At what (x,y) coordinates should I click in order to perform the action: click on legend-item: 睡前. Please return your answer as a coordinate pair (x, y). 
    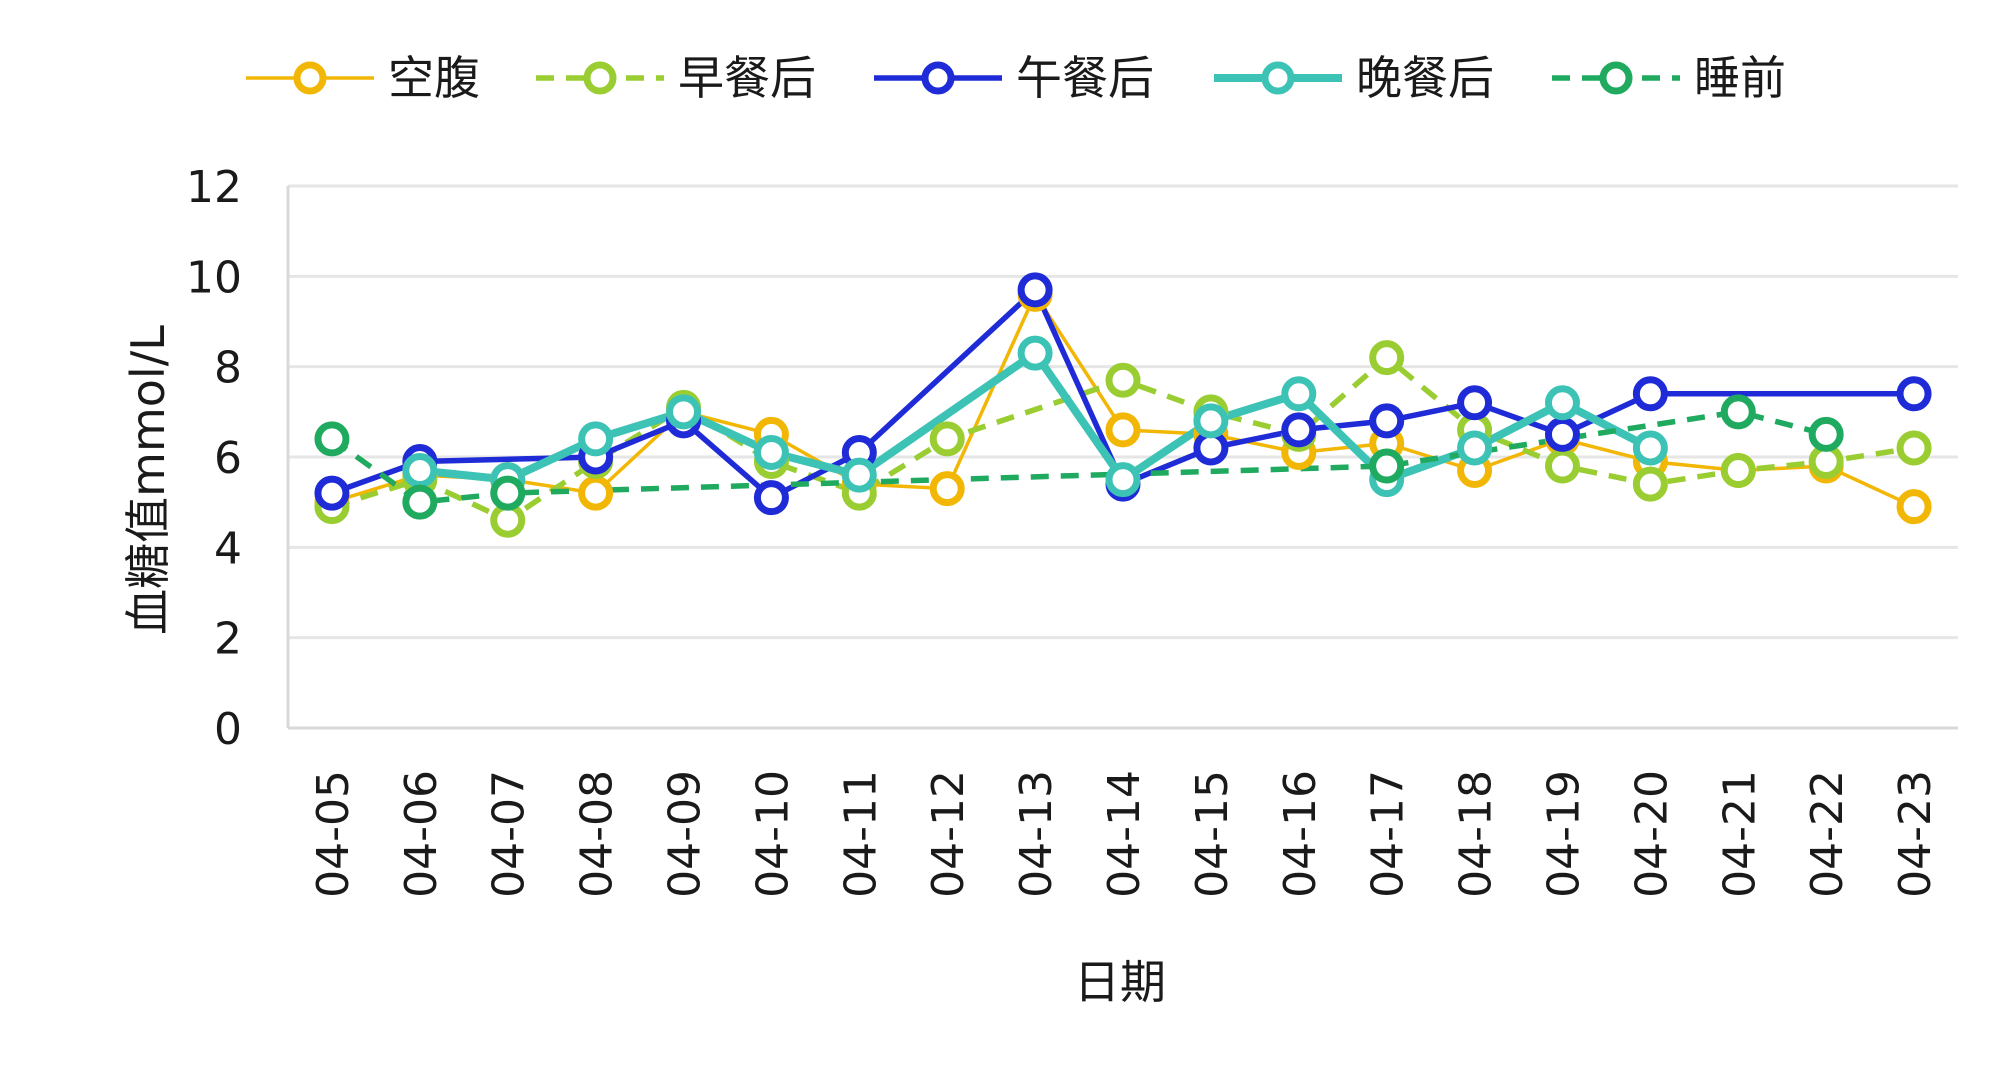
    Looking at the image, I should click on (1669, 78).